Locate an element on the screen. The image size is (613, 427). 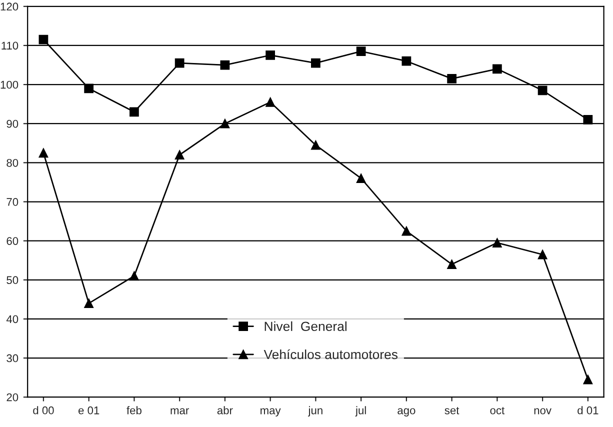
y-tick-label: 80 is located at coordinates (12, 162).